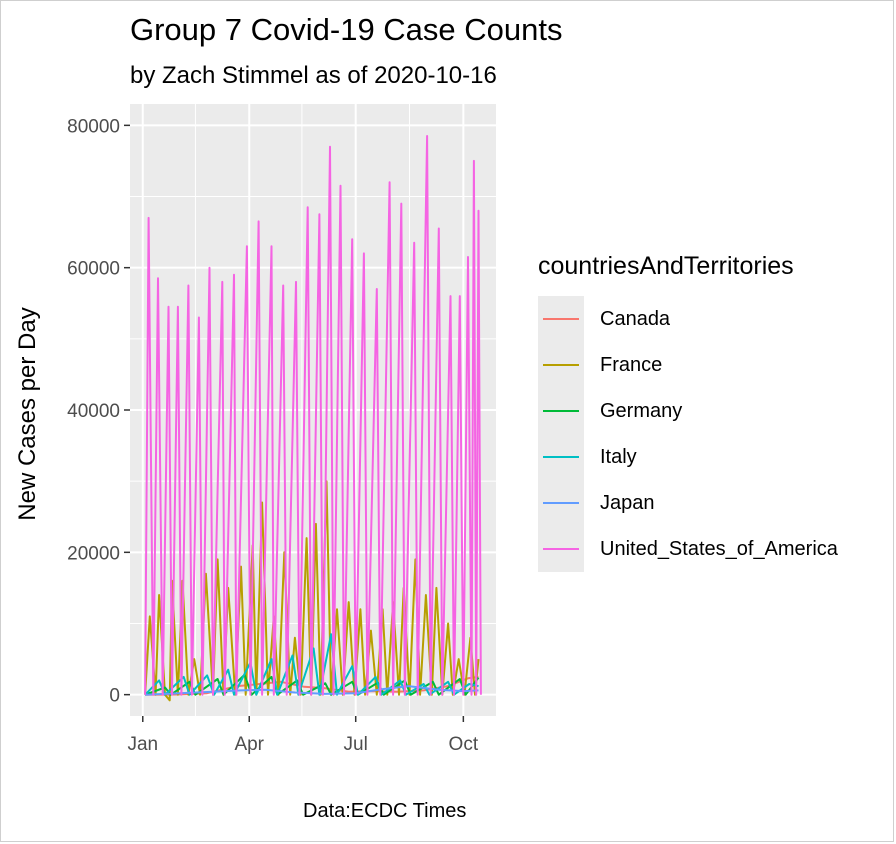  Describe the element at coordinates (717, 457) in the screenshot. I see `legend-item-italy: Italy` at that location.